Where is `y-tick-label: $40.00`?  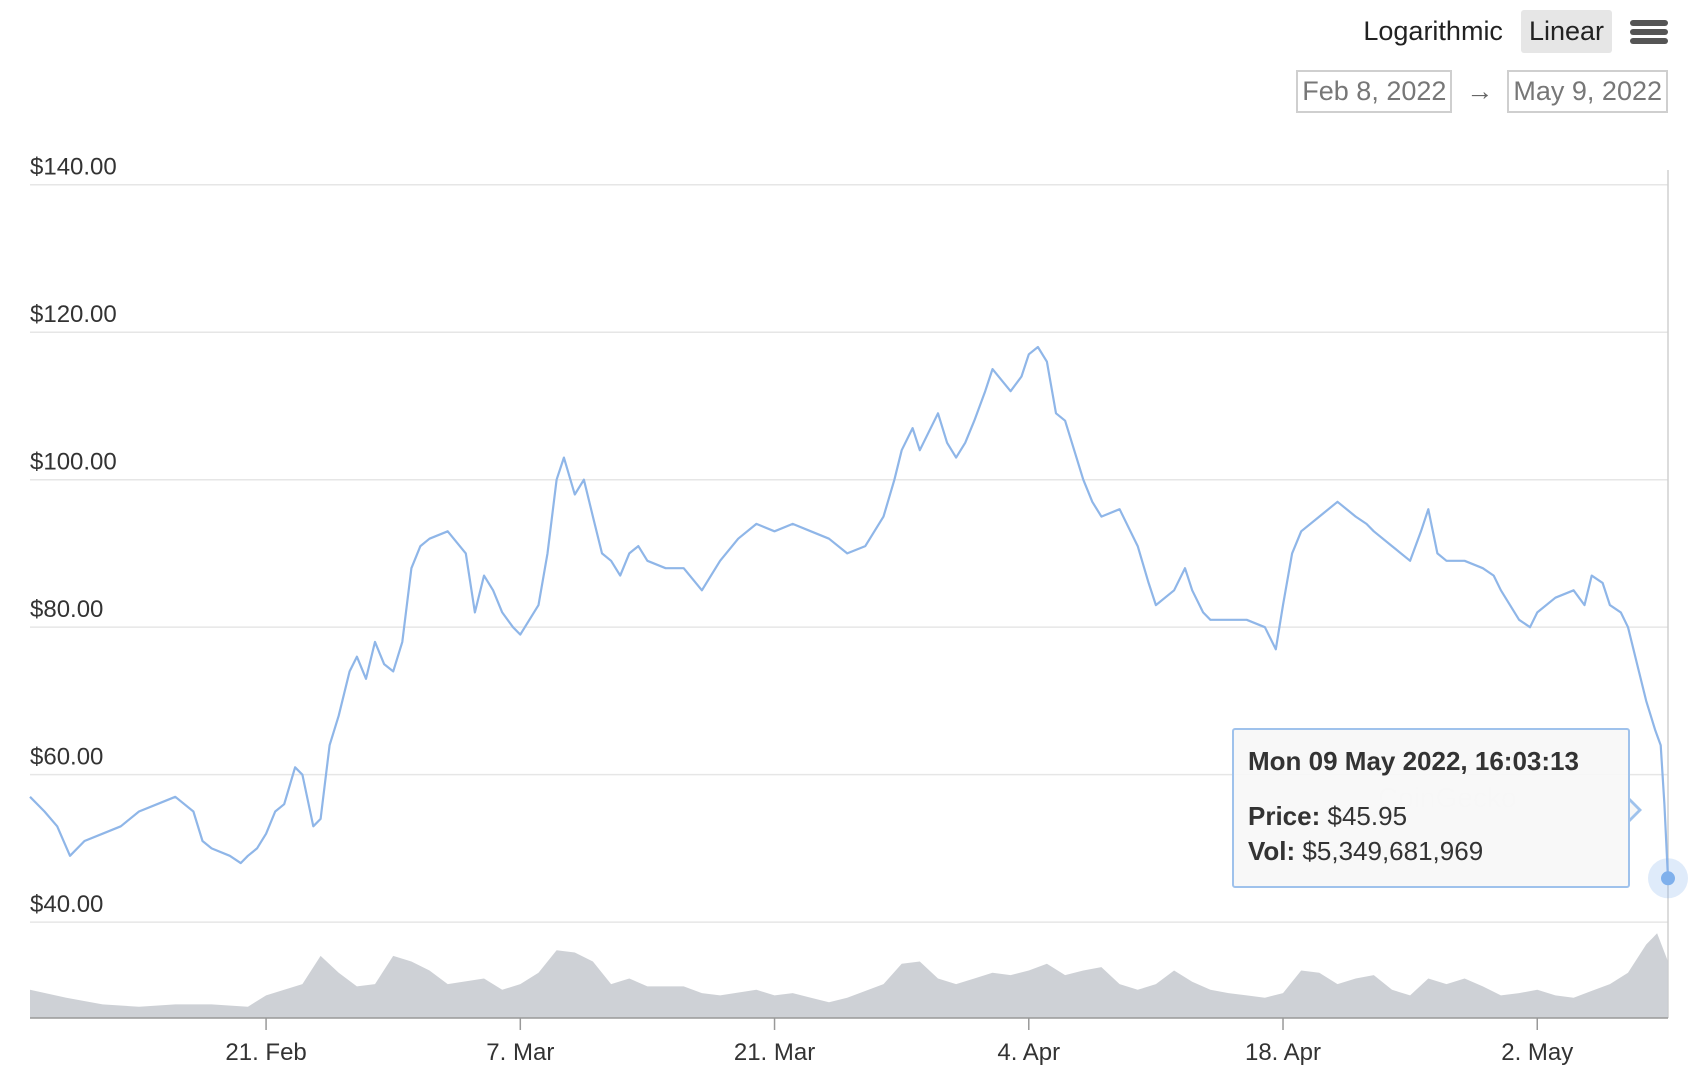 y-tick-label: $40.00 is located at coordinates (66, 904).